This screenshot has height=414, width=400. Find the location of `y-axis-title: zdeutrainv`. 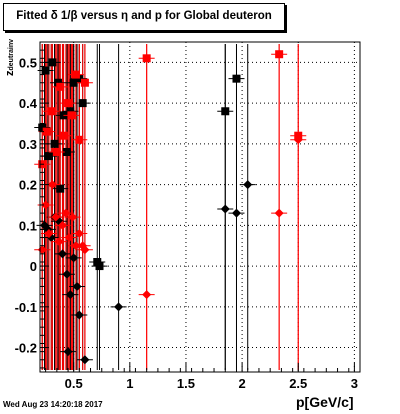

y-axis-title: zdeutrainv is located at coordinates (10, 57).